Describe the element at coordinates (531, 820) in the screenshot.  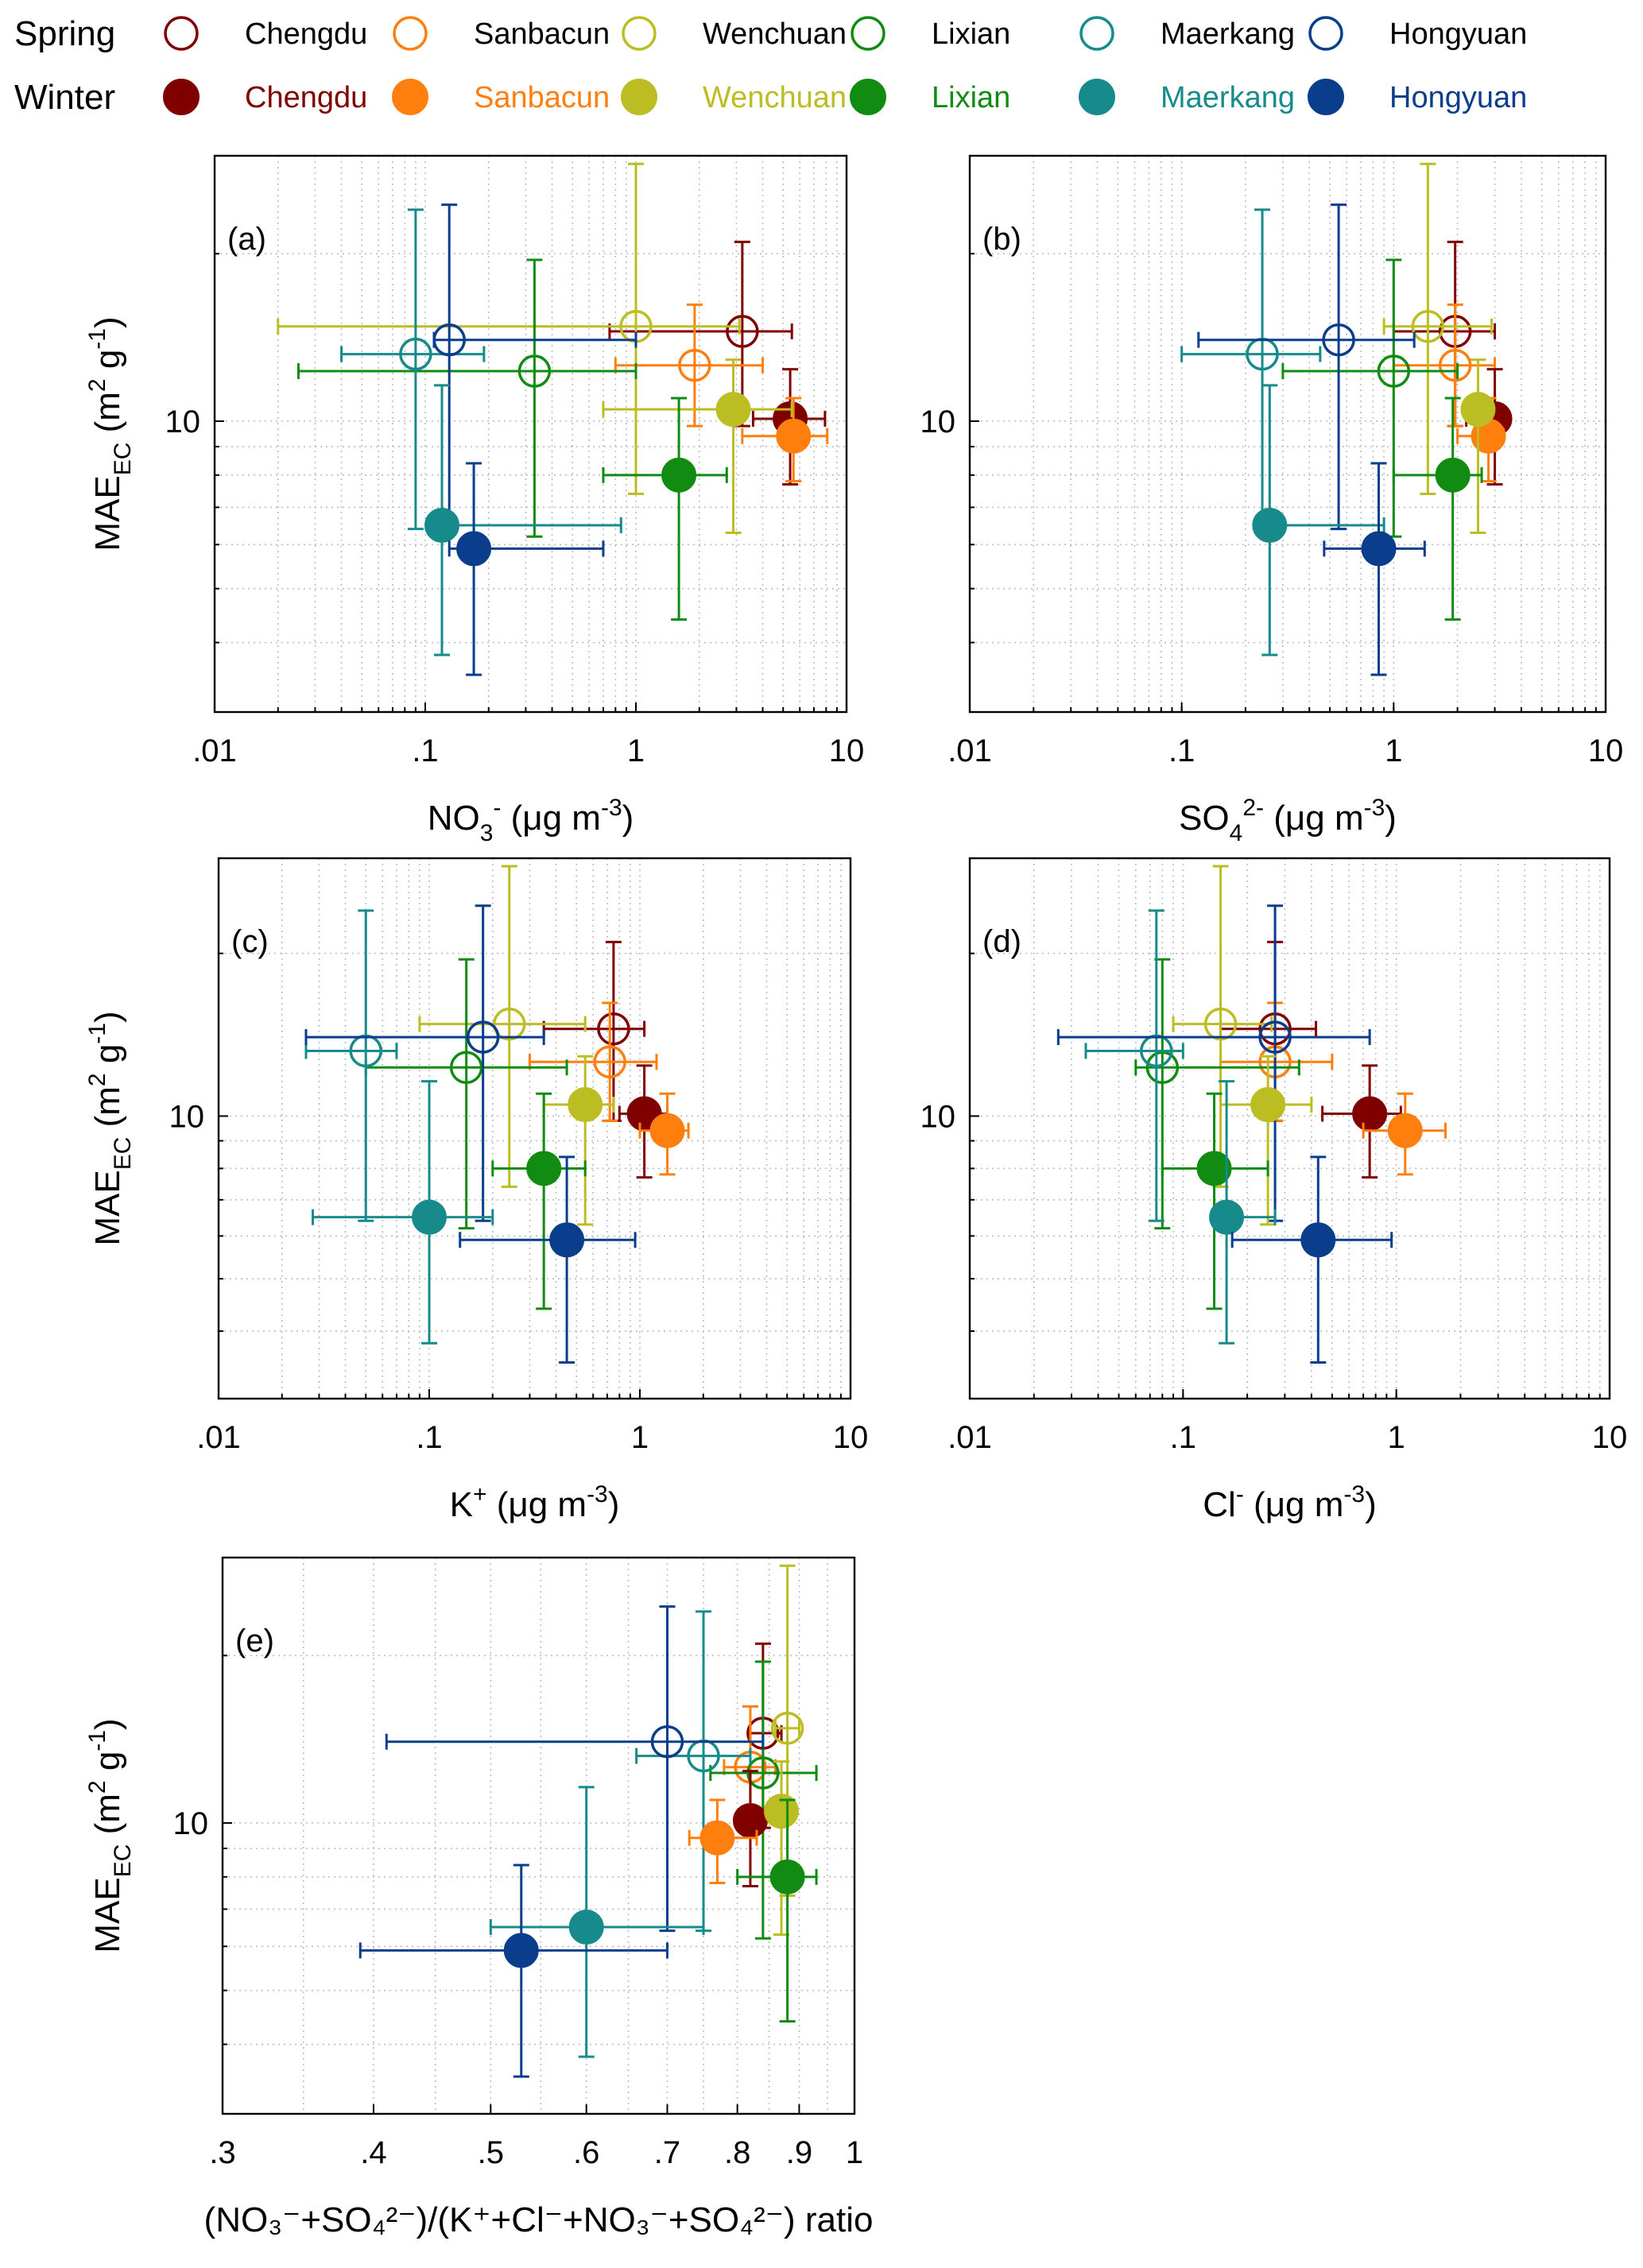
I see `x-axis-label-a: NO3- (μg m-3)` at that location.